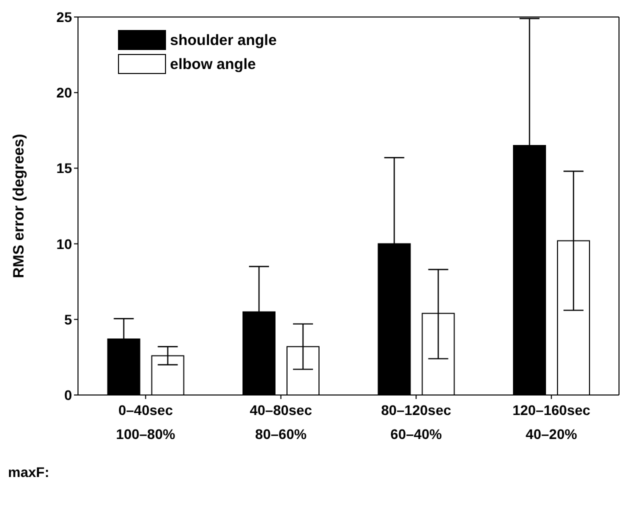 The image size is (634, 507). Describe the element at coordinates (64, 168) in the screenshot. I see `y-tick-label: 15` at that location.